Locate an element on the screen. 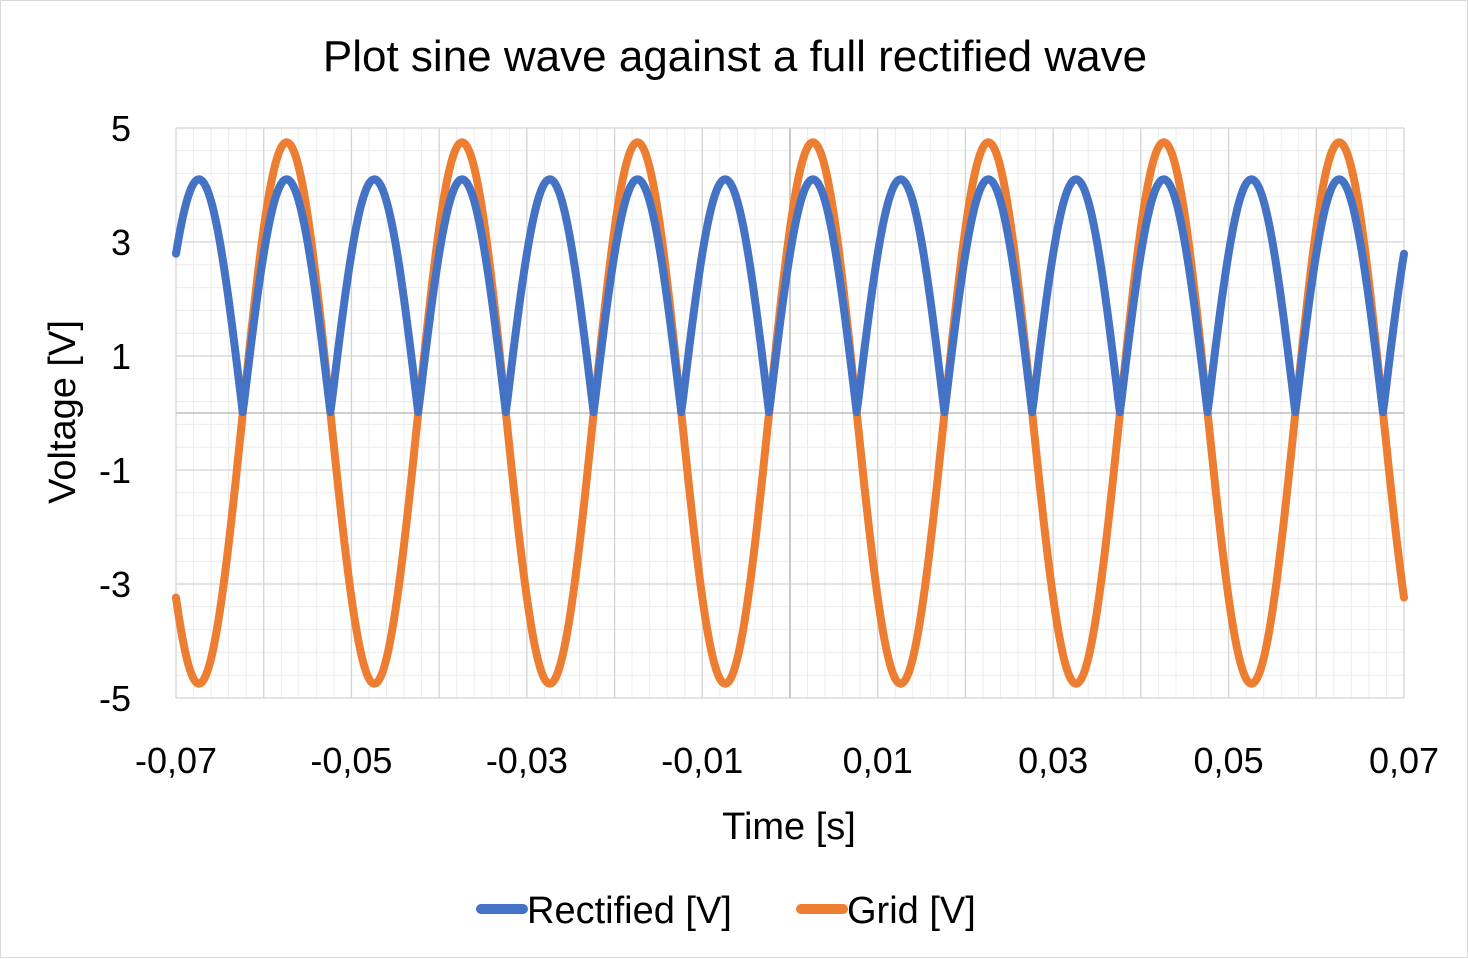 This screenshot has height=959, width=1468. y-tick-labels: 5 3 1 -1 -3 -5 is located at coordinates (115, 413).